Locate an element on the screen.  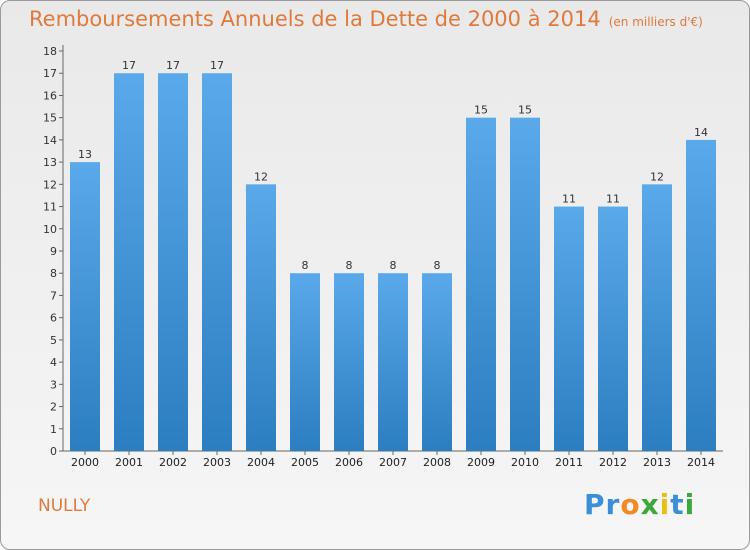
commune-name: NULLY is located at coordinates (64, 506).